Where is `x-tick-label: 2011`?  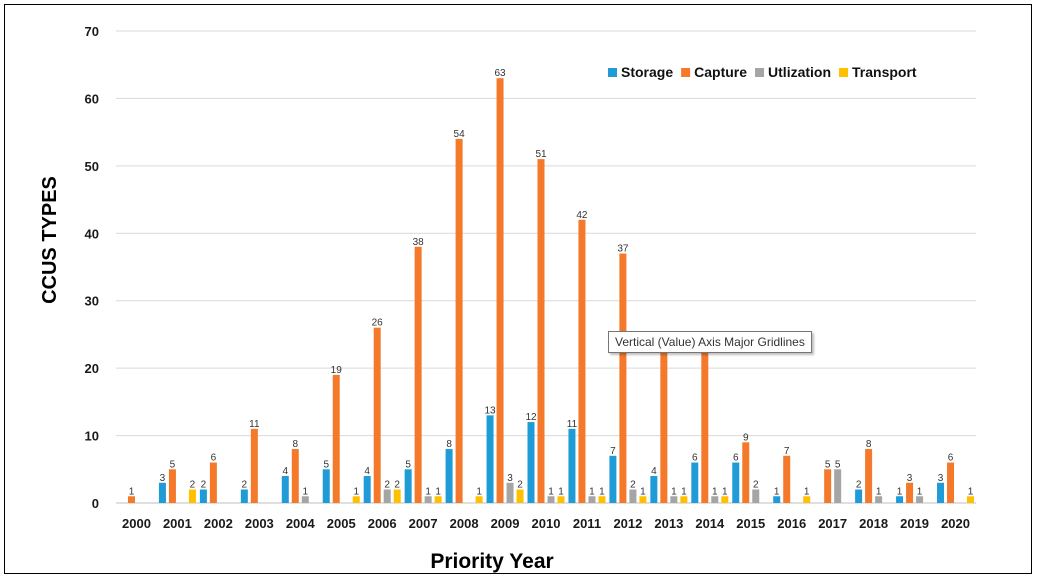
x-tick-label: 2011 is located at coordinates (587, 523).